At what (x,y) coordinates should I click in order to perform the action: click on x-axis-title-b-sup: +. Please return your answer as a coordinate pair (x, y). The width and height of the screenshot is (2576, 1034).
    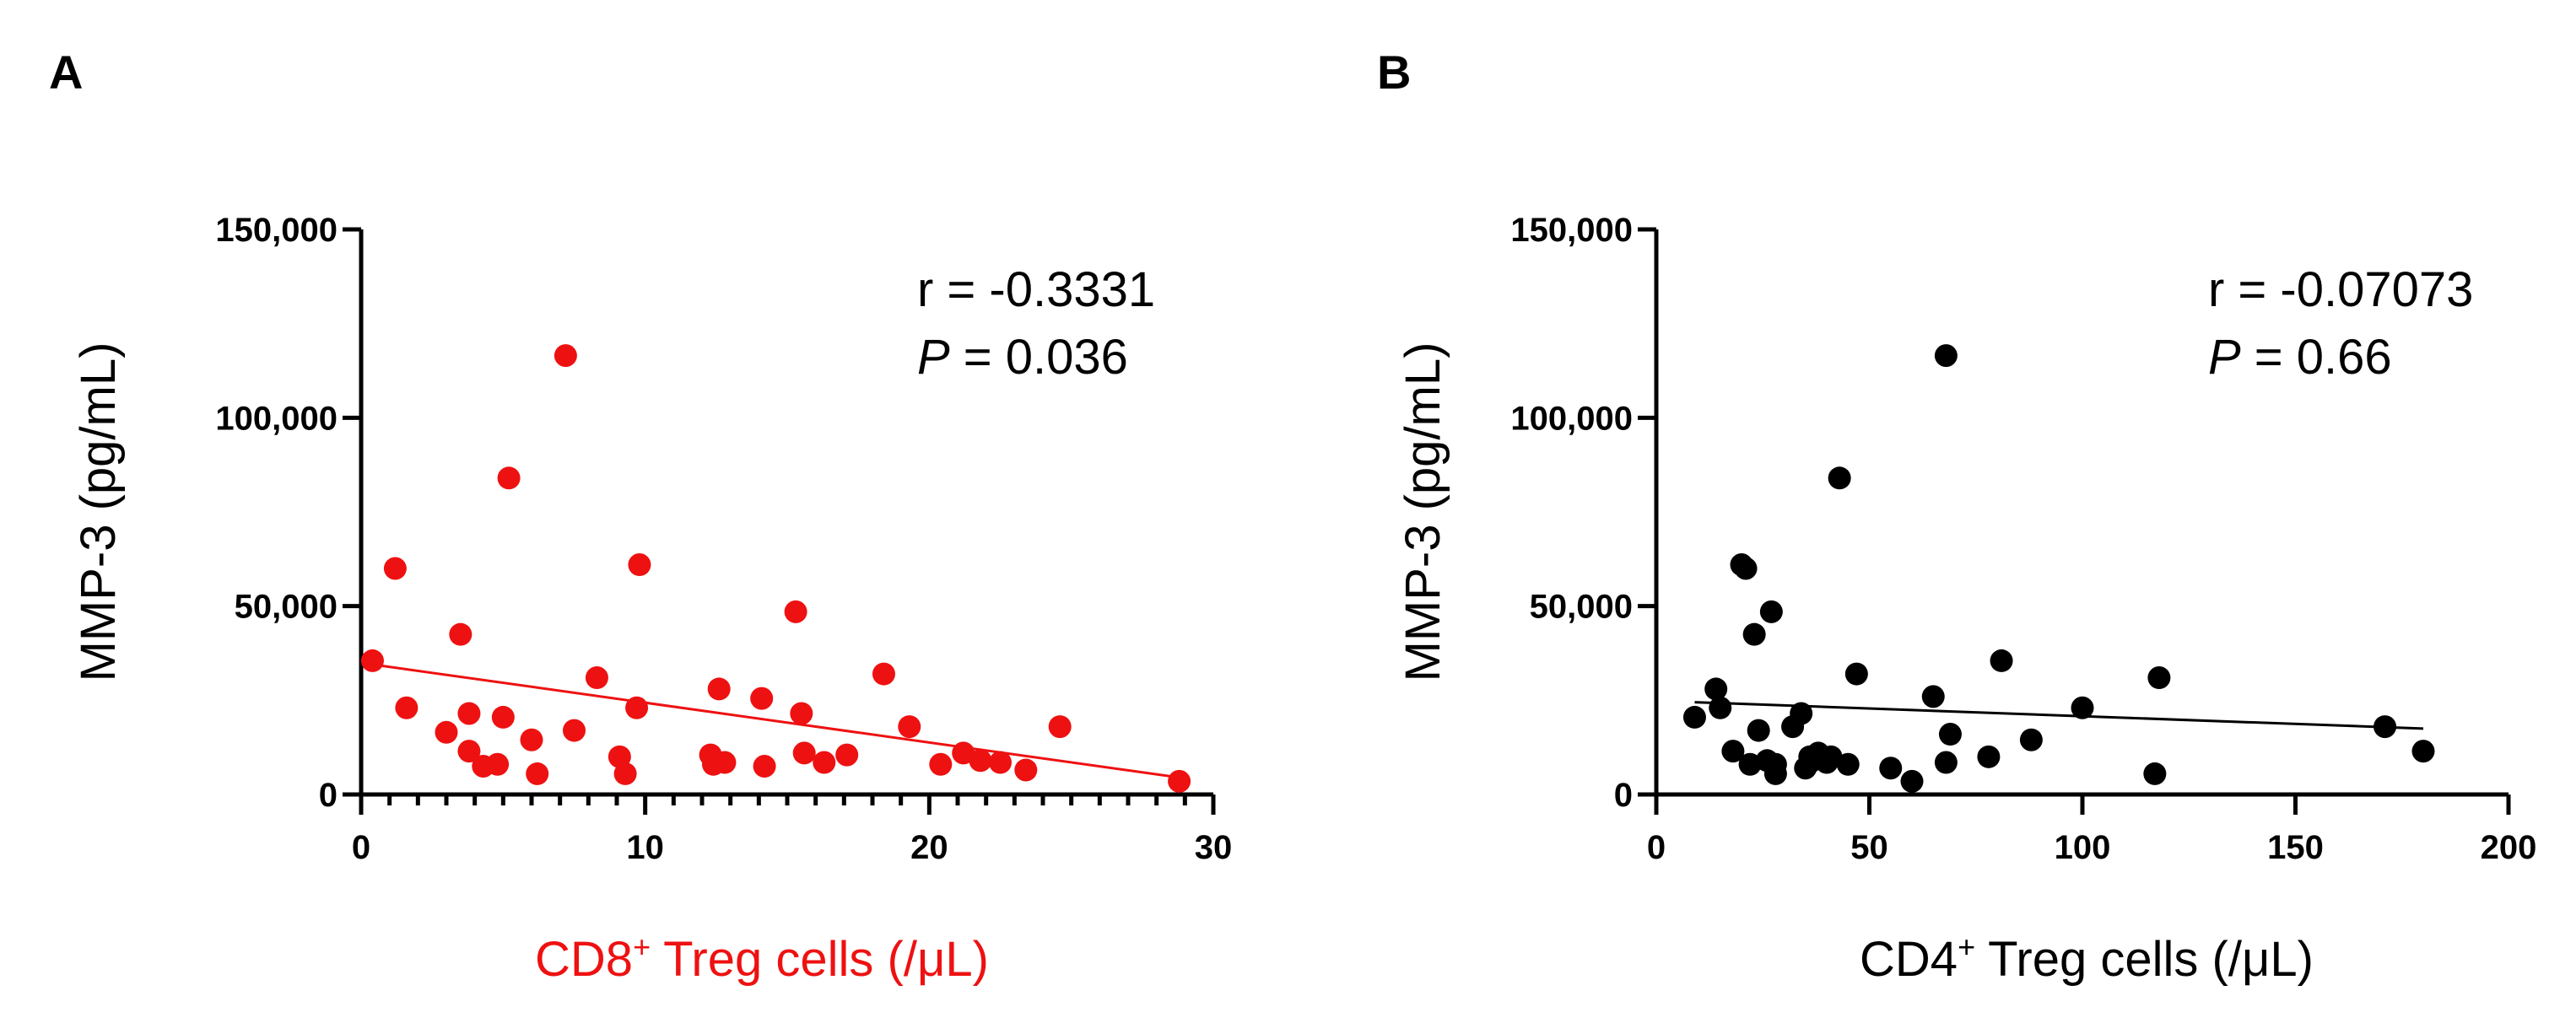
    Looking at the image, I should click on (1967, 946).